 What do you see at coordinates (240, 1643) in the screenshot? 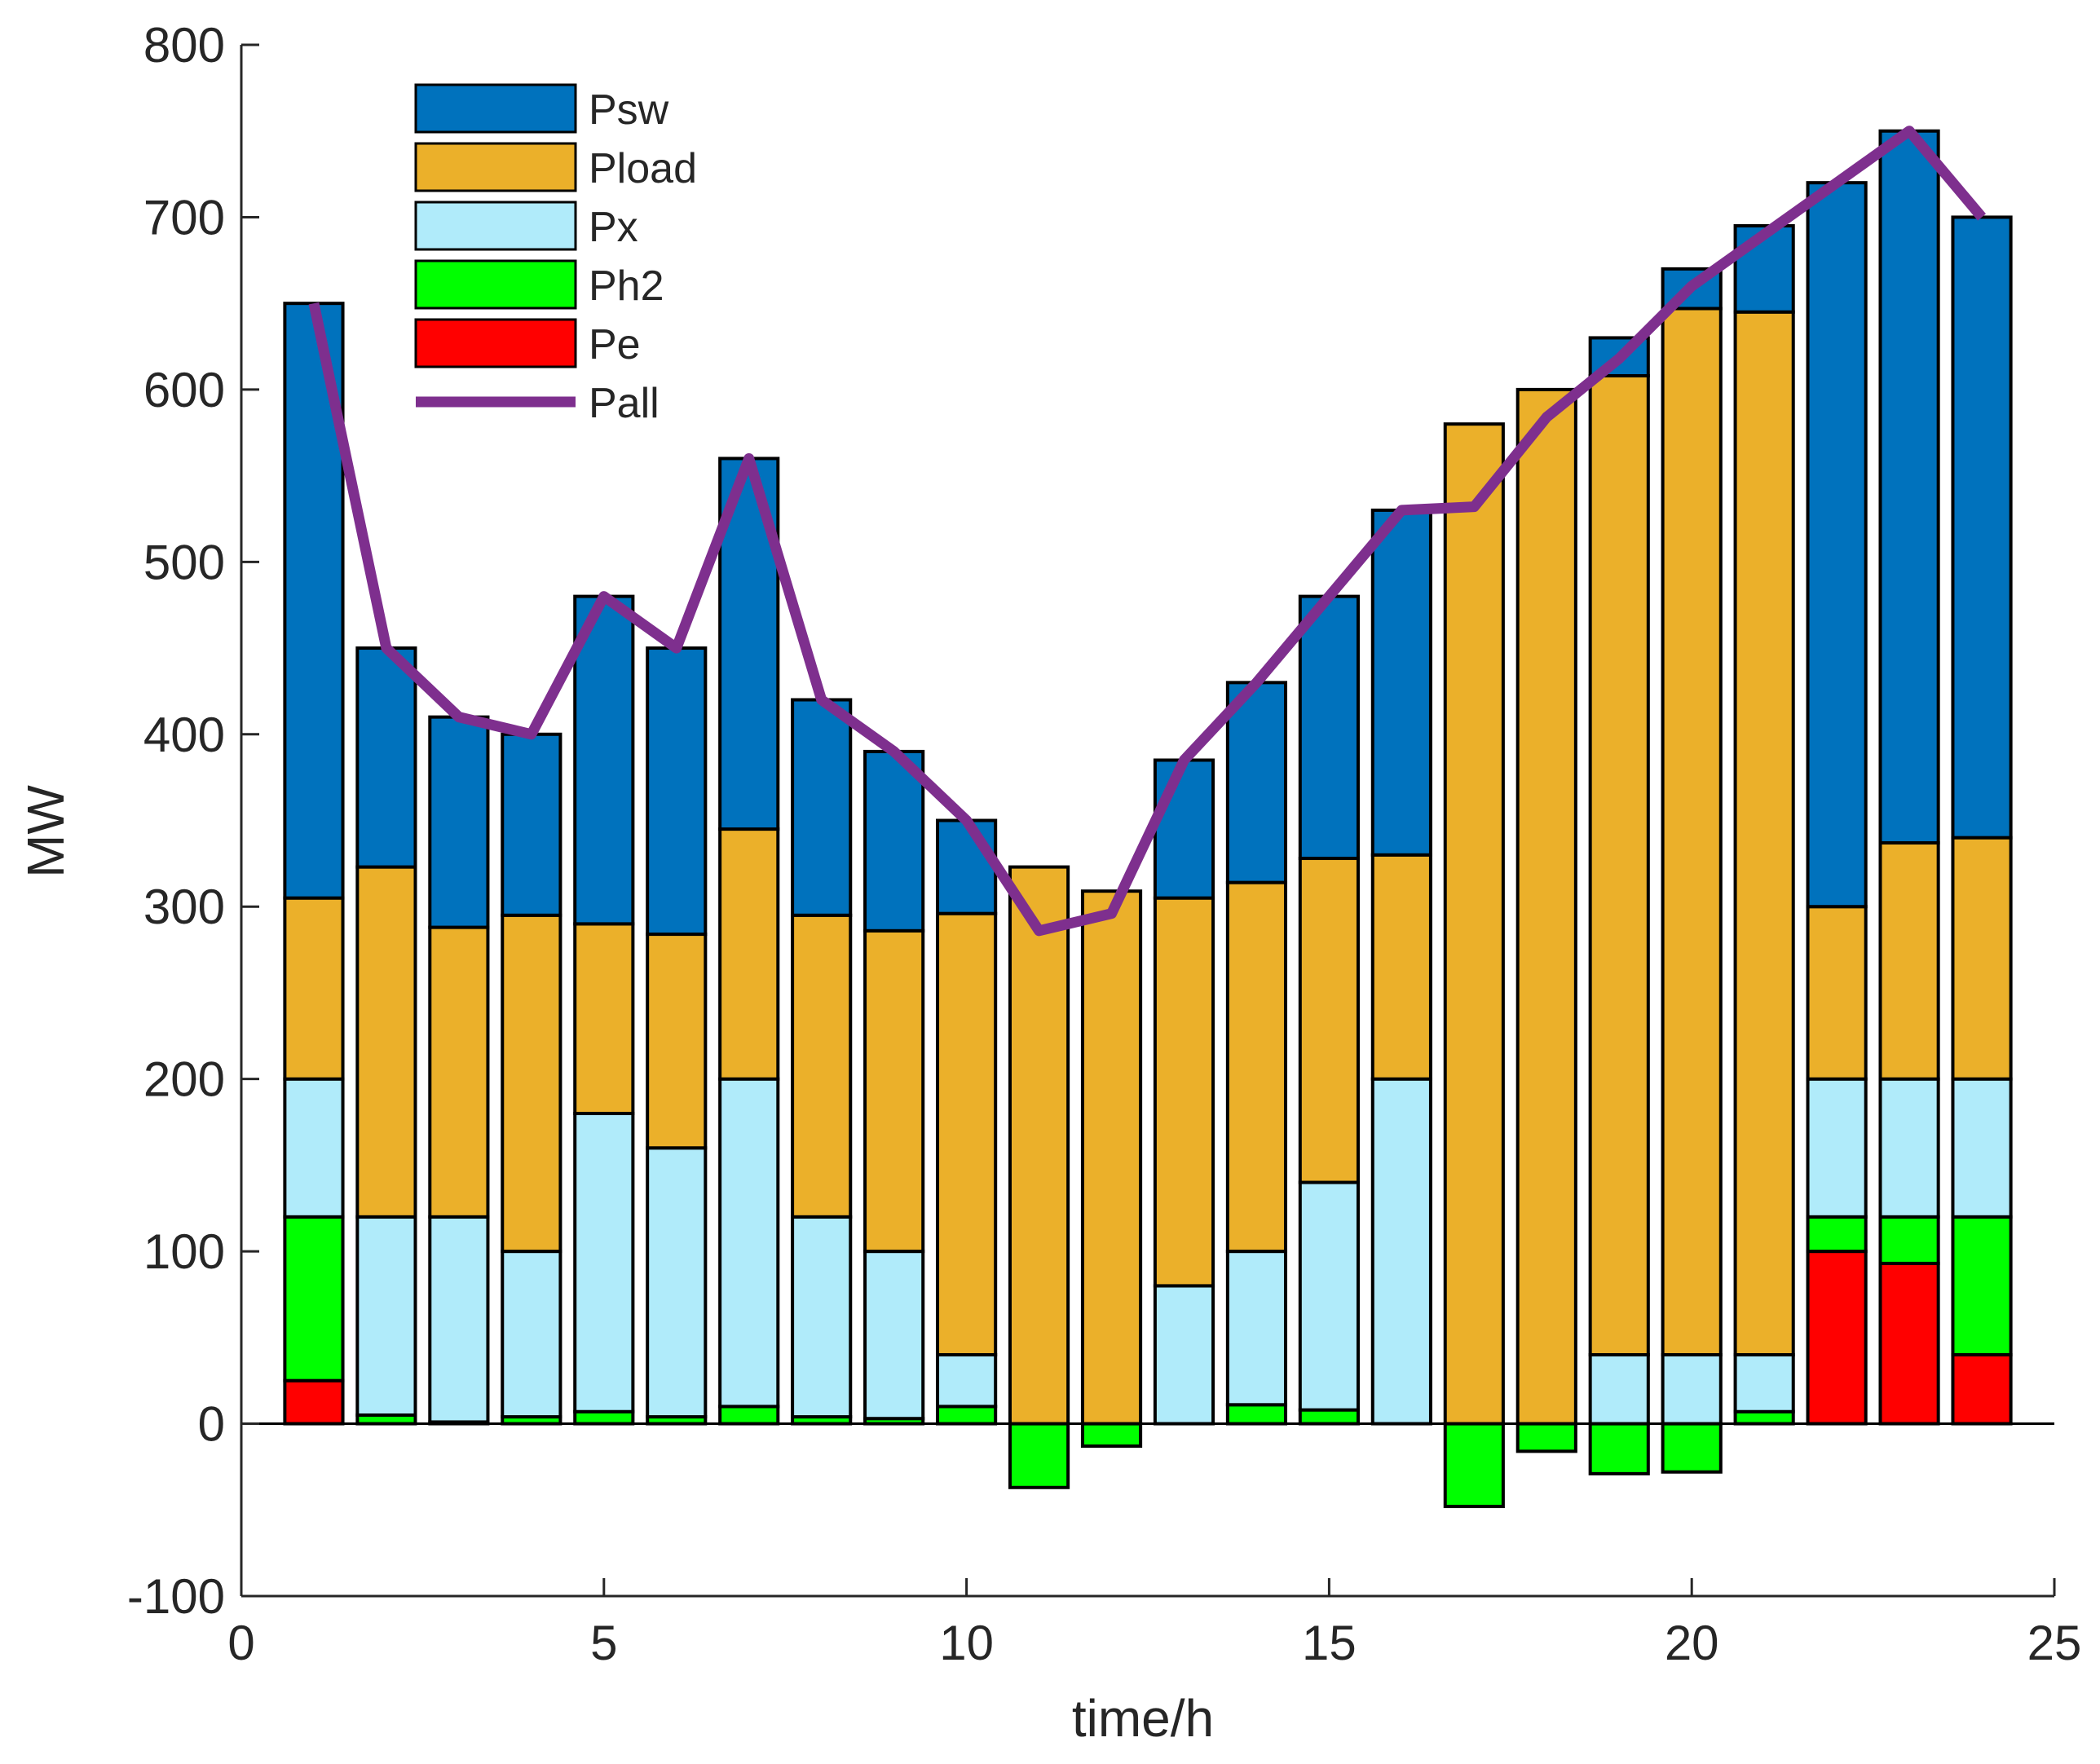
I see `x-tick-label: 0` at bounding box center [240, 1643].